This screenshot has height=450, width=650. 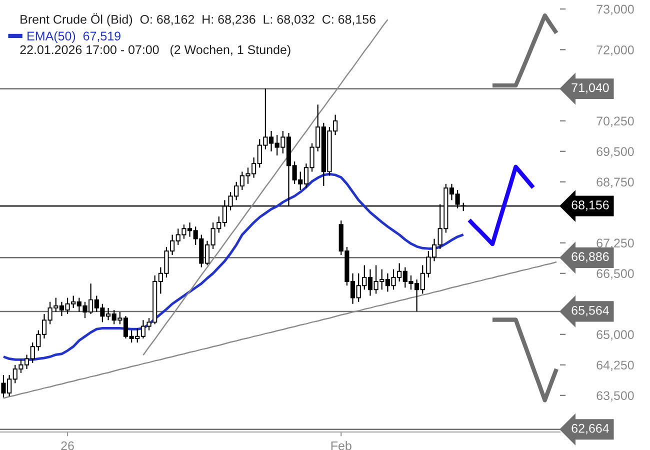 What do you see at coordinates (590, 257) in the screenshot?
I see `ref-line-label: 66,886` at bounding box center [590, 257].